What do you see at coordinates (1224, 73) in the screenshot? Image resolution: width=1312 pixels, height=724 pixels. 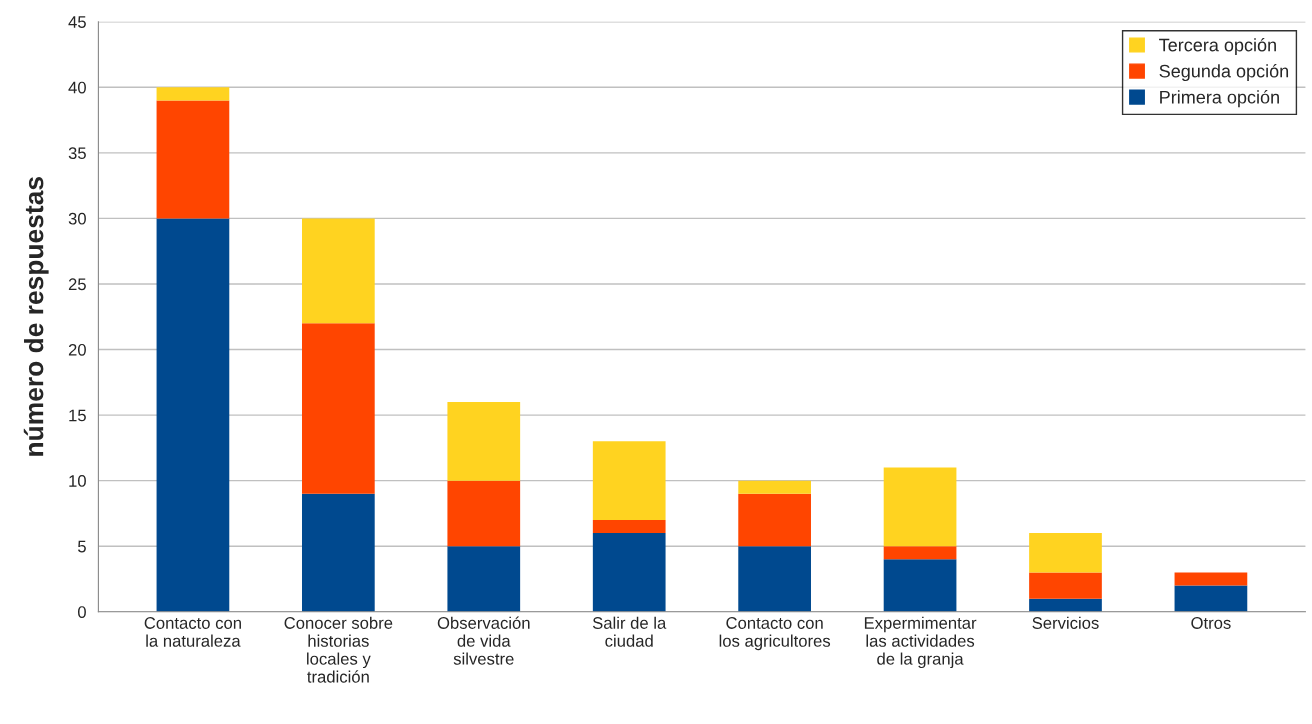 I see `legend-label: Segunda opción` at bounding box center [1224, 73].